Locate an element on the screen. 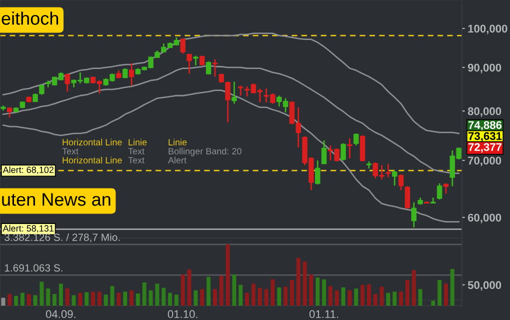 This screenshot has height=320, width=510. text: 72,377 is located at coordinates (485, 148).